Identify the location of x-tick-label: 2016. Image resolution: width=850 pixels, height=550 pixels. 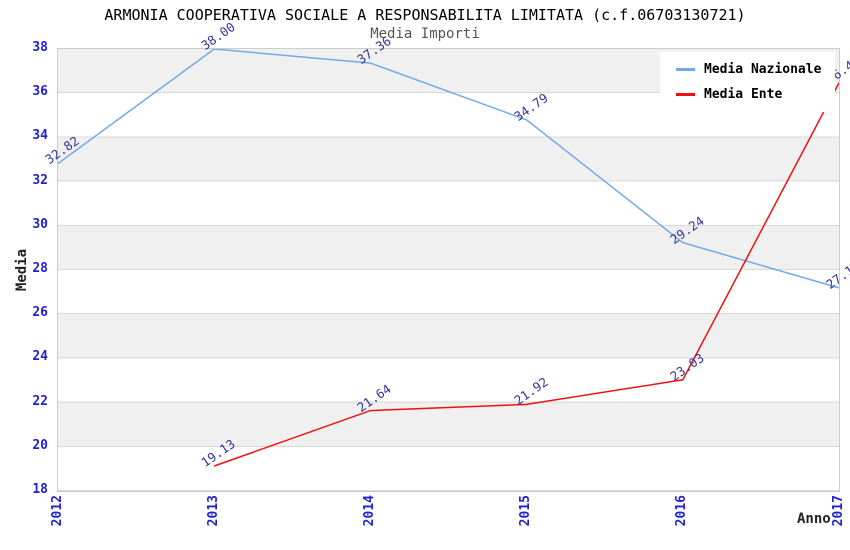
(682, 511).